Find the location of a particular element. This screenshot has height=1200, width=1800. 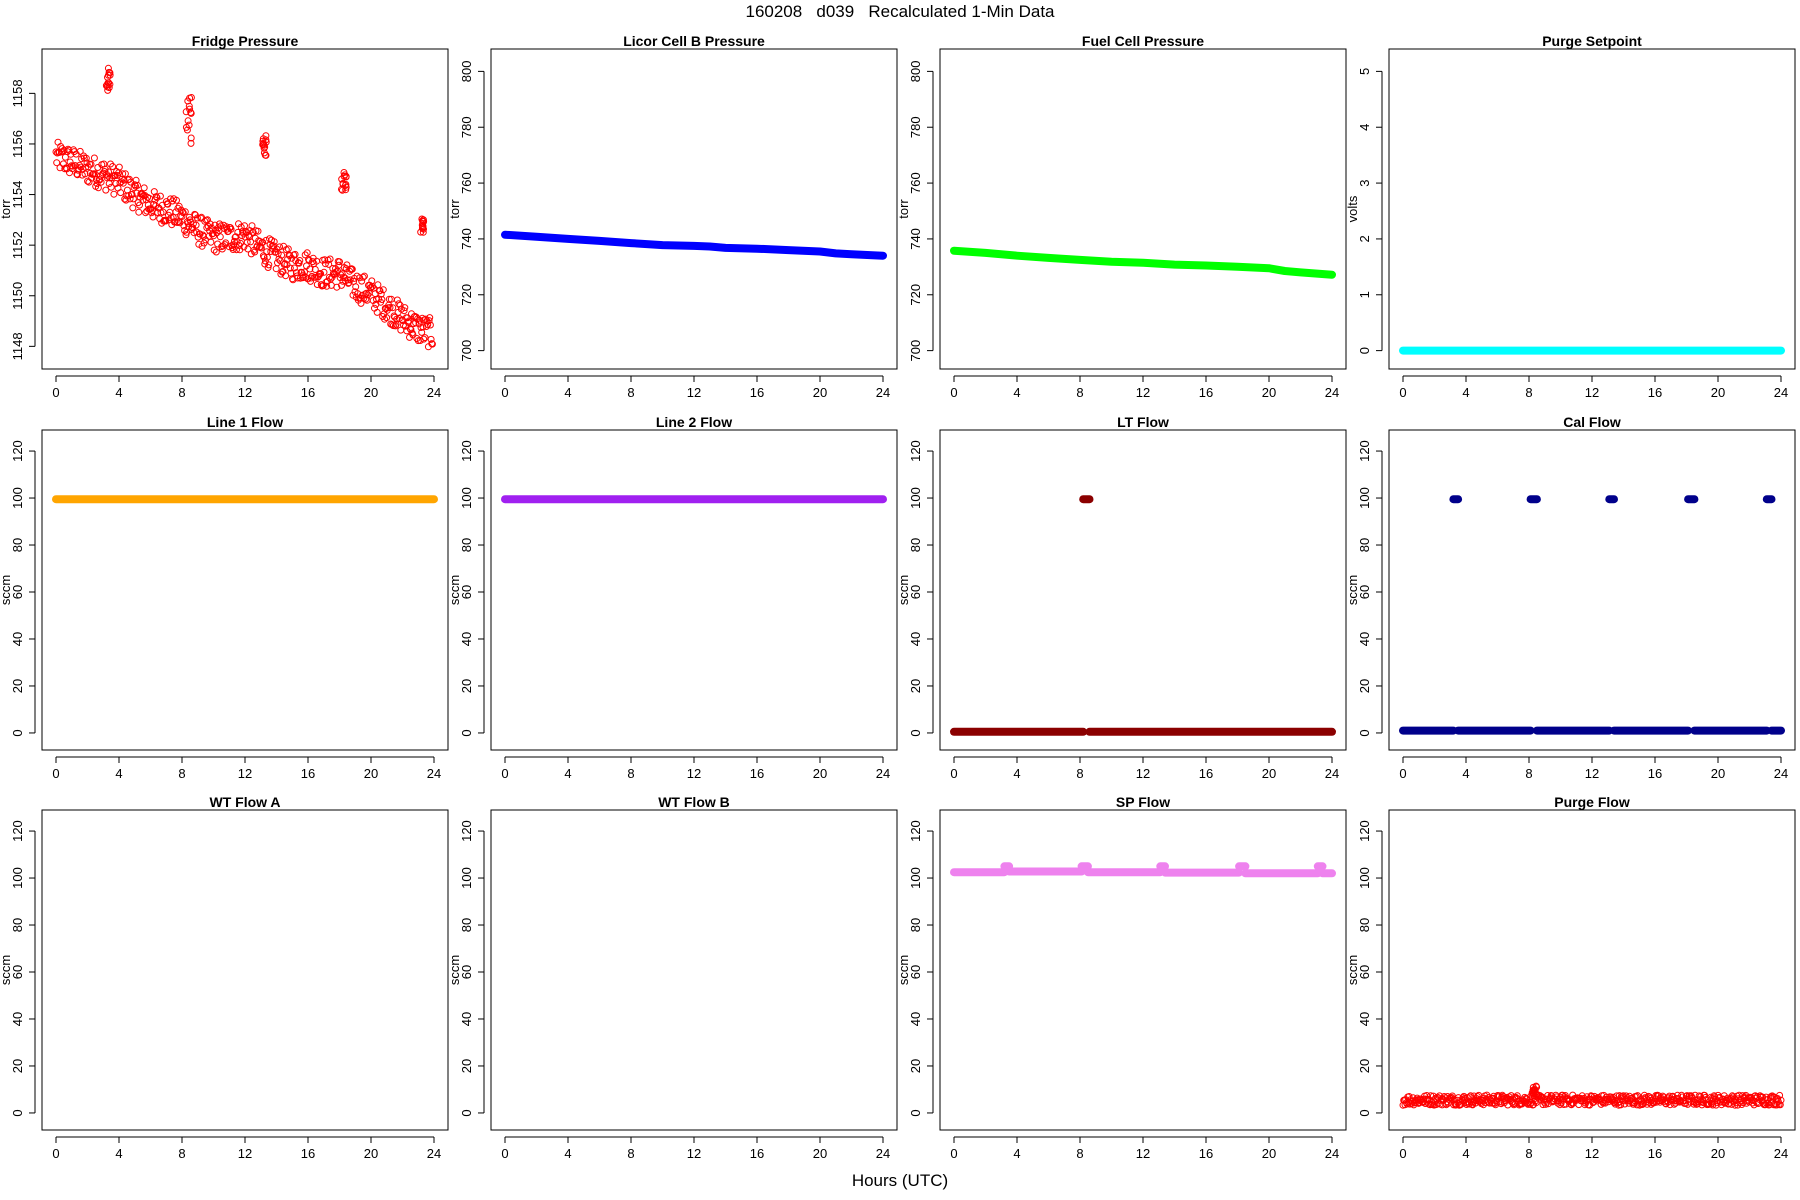

y-tick-label: 80 is located at coordinates (915, 545).